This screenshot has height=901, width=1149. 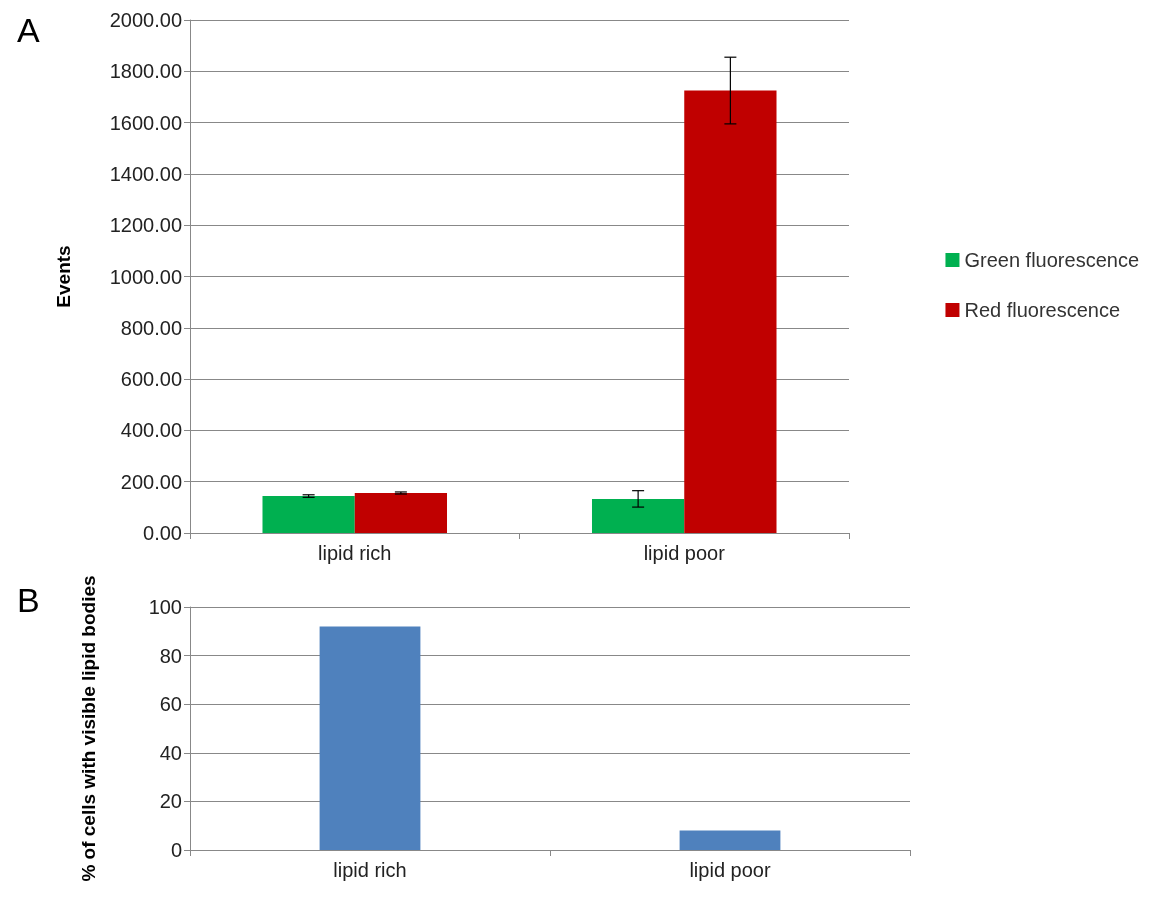 I want to click on y-tick-label: 20, so click(x=170, y=801).